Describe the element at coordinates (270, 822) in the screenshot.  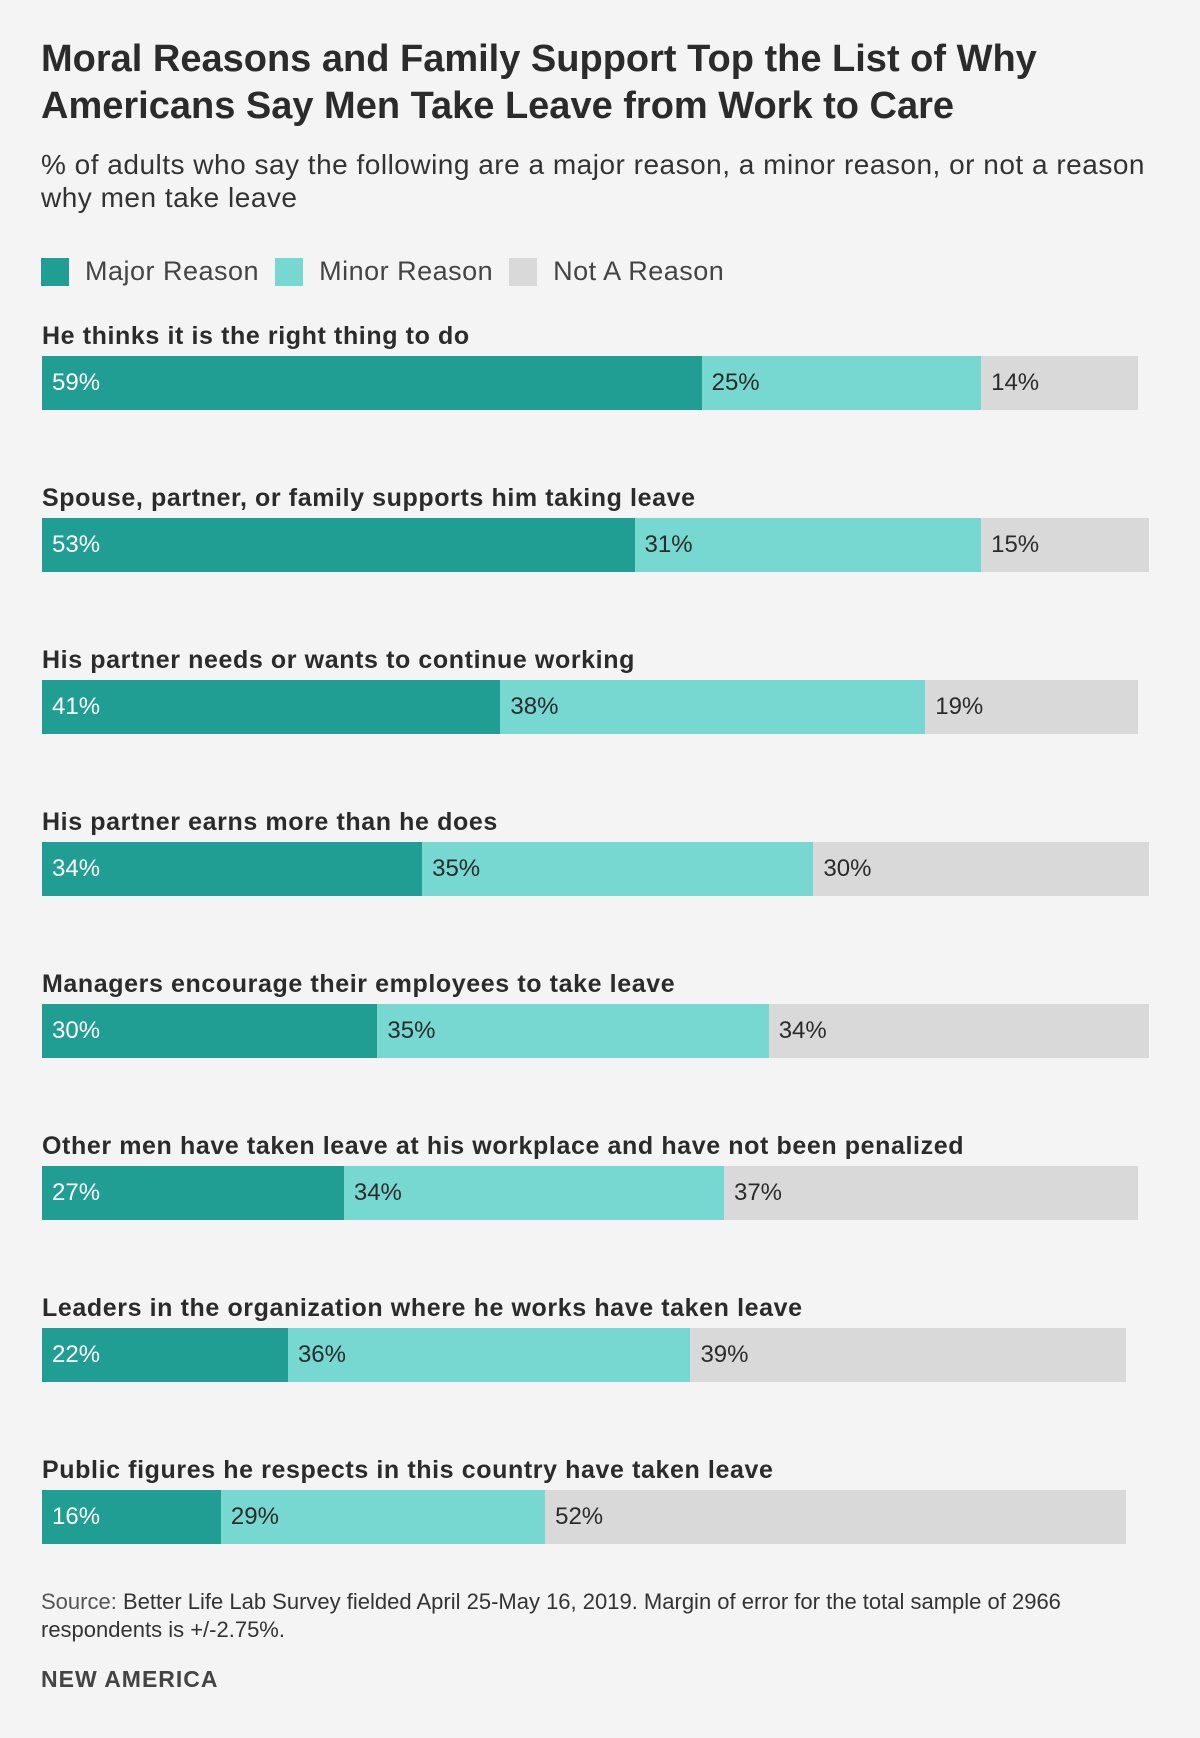
I see `bar-category-label: His partner earns more than he does` at that location.